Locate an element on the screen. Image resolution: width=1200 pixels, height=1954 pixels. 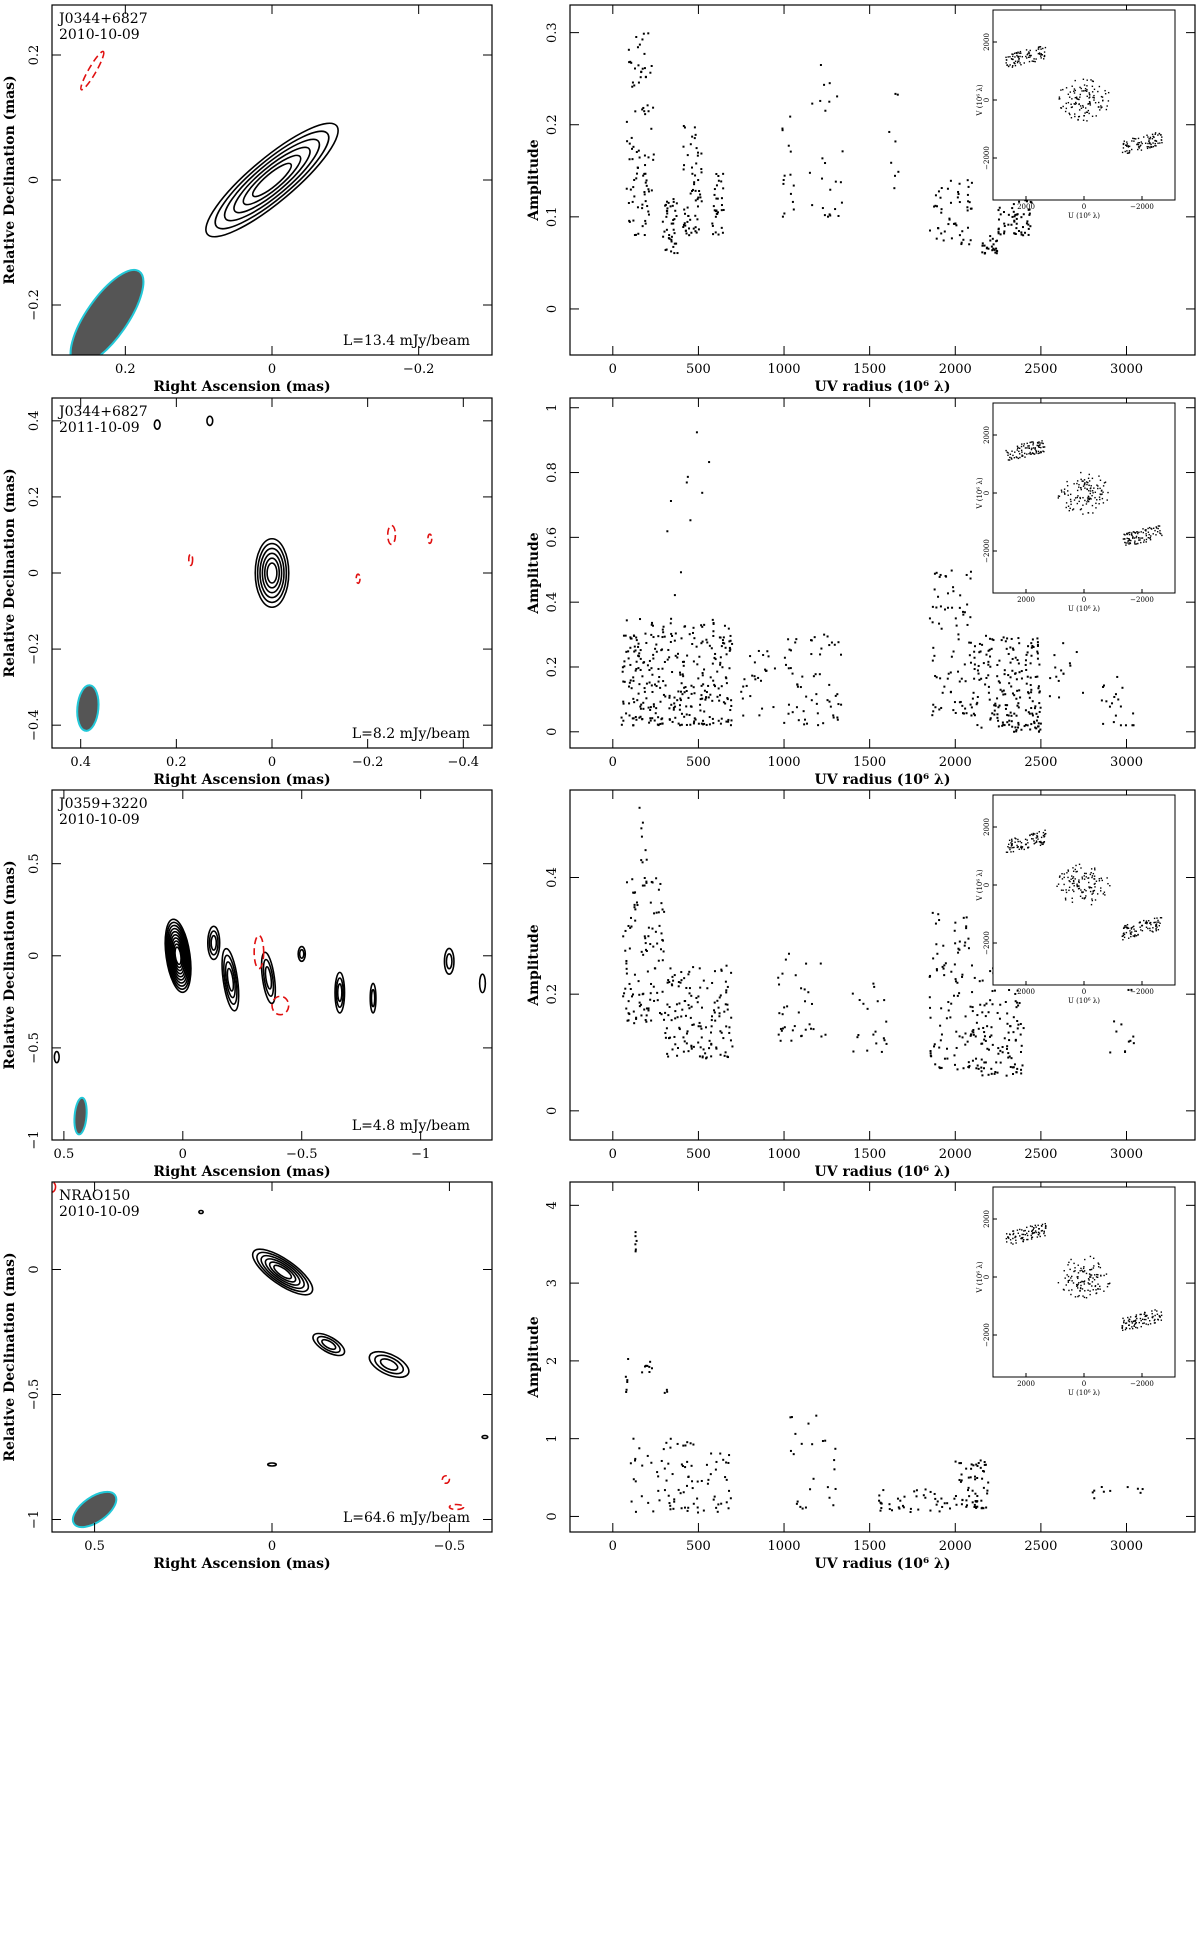
uv-tracks is located at coordinates (1084, 885).